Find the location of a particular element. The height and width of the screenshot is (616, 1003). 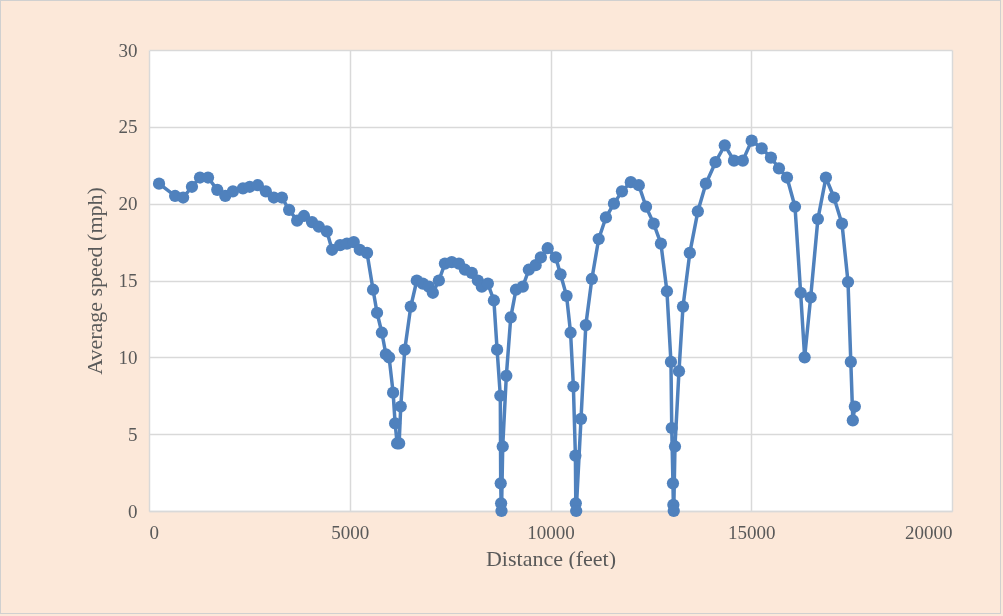

x-tick-label: 5000 is located at coordinates (350, 532).